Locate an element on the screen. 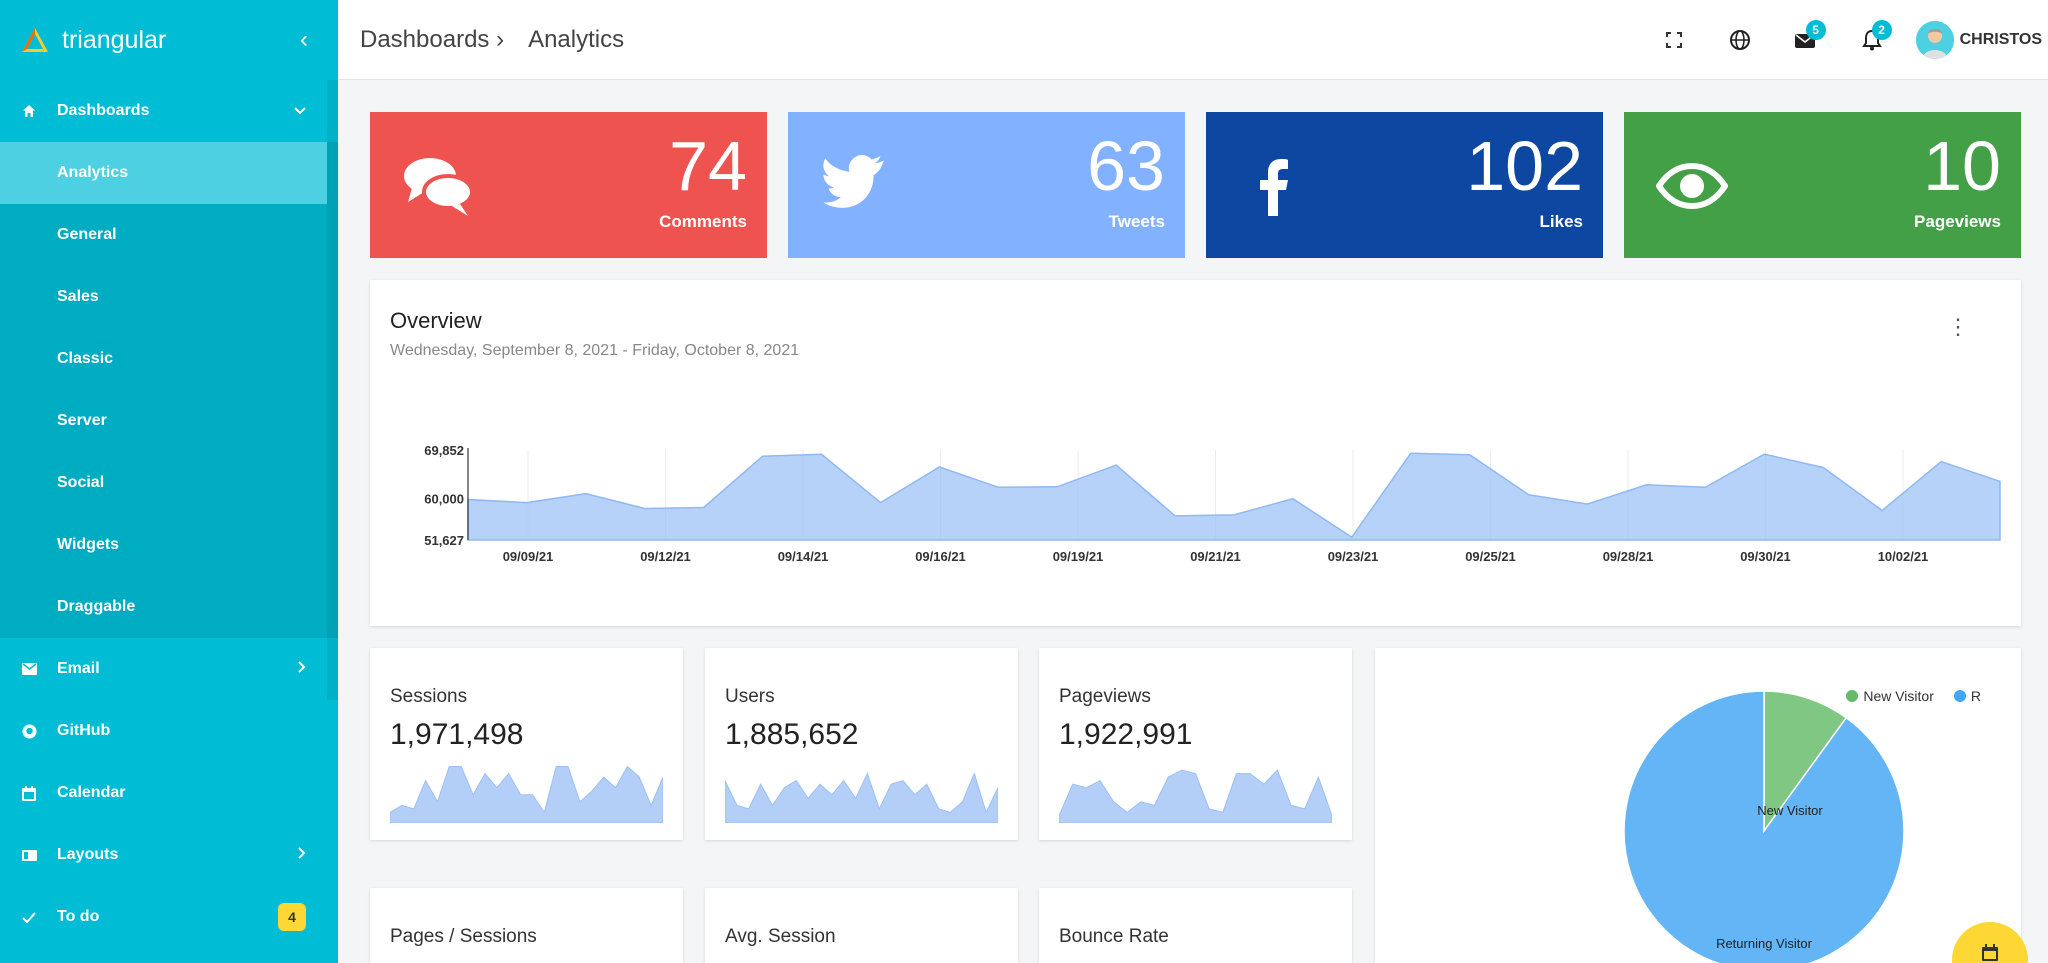 Image resolution: width=2048 pixels, height=963 pixels. comments-icon is located at coordinates (439, 187).